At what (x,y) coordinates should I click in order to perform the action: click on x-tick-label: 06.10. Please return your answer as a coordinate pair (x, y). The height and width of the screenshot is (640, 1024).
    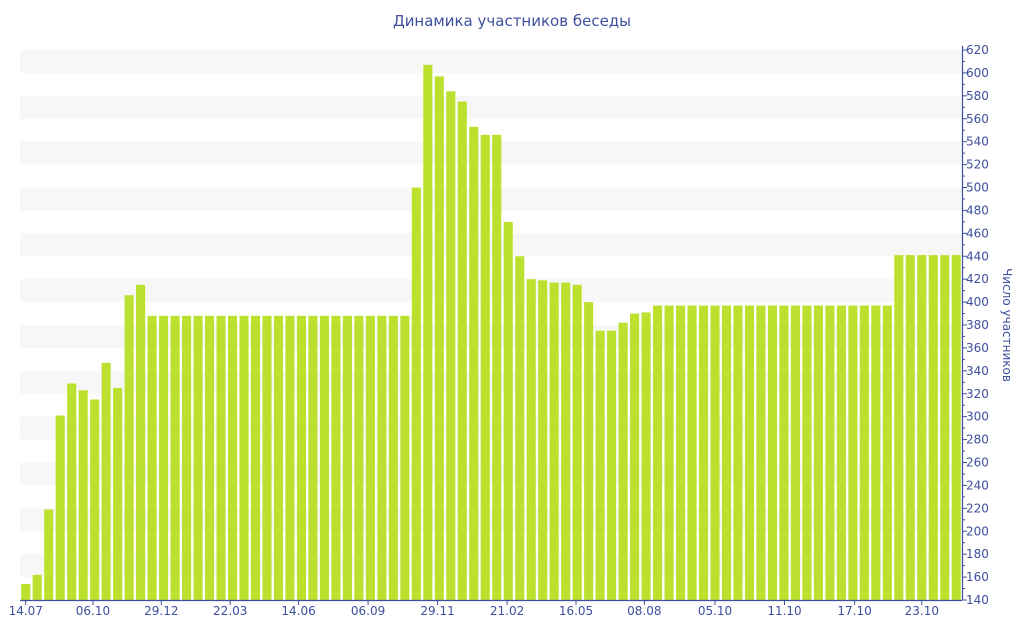
    Looking at the image, I should click on (93, 611).